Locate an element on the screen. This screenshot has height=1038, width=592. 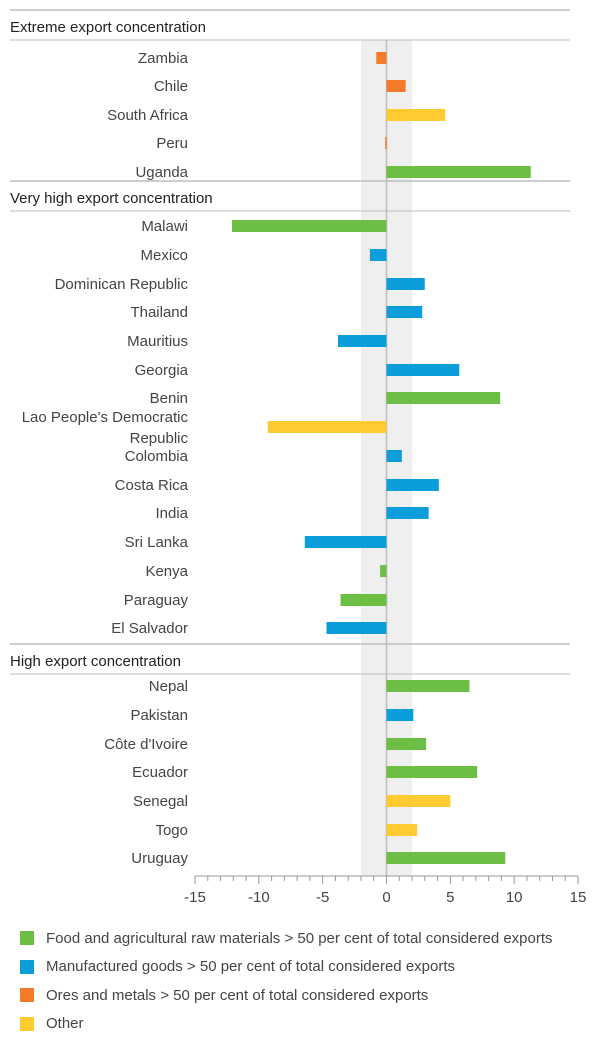
country-label: Mexico is located at coordinates (164, 255).